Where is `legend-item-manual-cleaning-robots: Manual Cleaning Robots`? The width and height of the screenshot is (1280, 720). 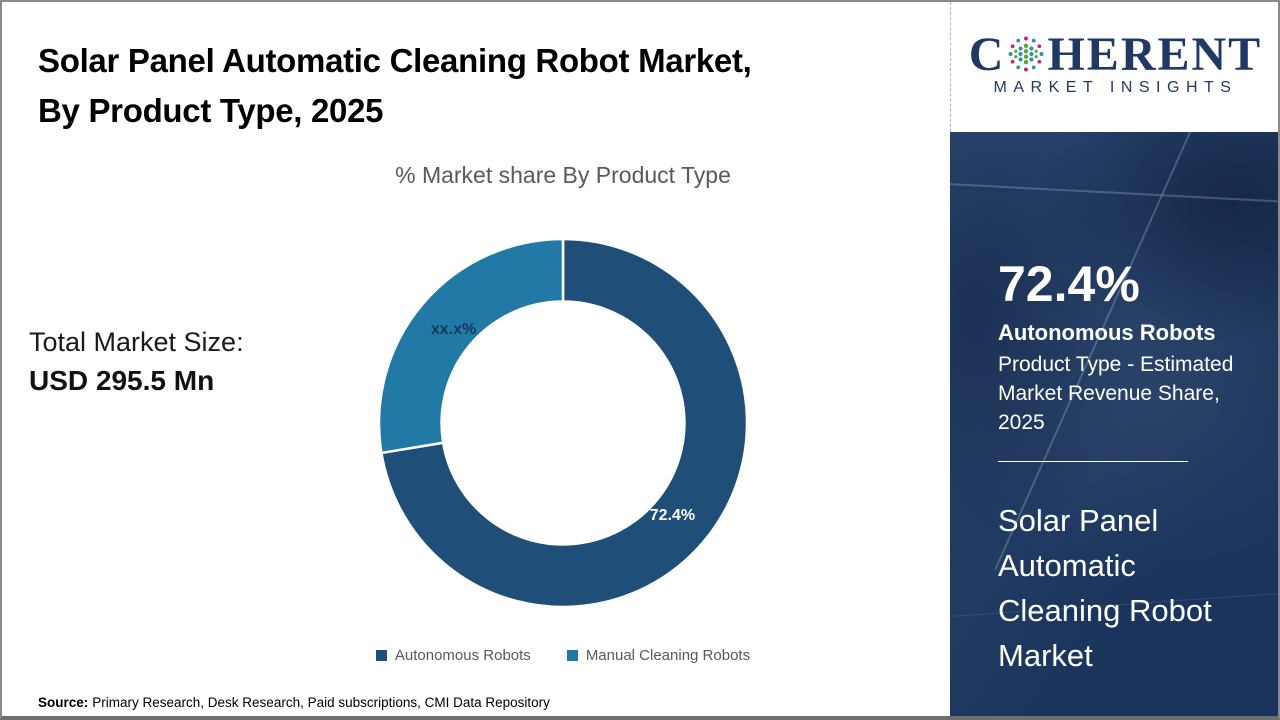 legend-item-manual-cleaning-robots: Manual Cleaning Robots is located at coordinates (658, 655).